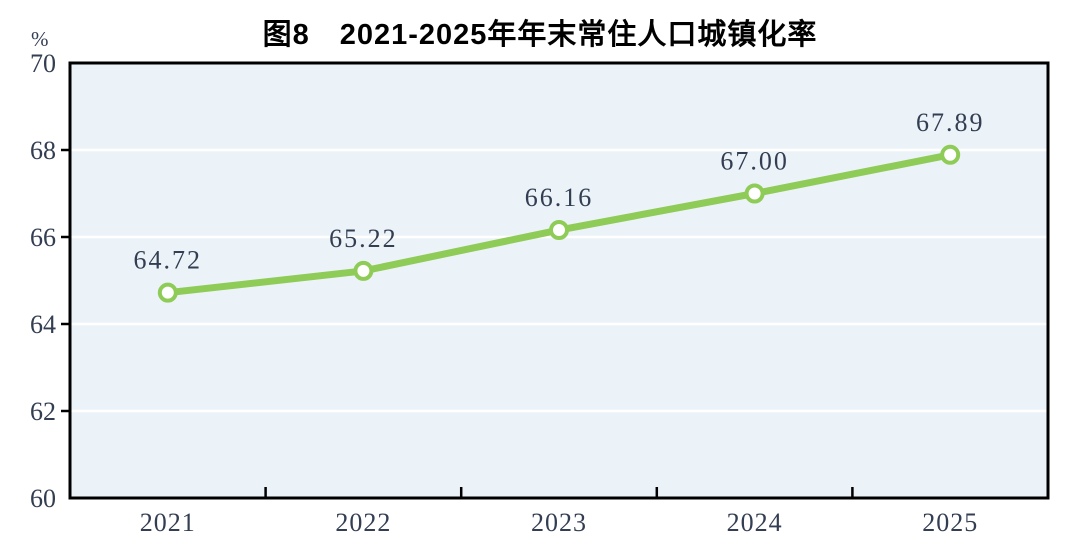 This screenshot has height=555, width=1080. What do you see at coordinates (540, 35) in the screenshot?
I see `chart-title: 图8 2021-2025年年末常住人口城镇化率` at bounding box center [540, 35].